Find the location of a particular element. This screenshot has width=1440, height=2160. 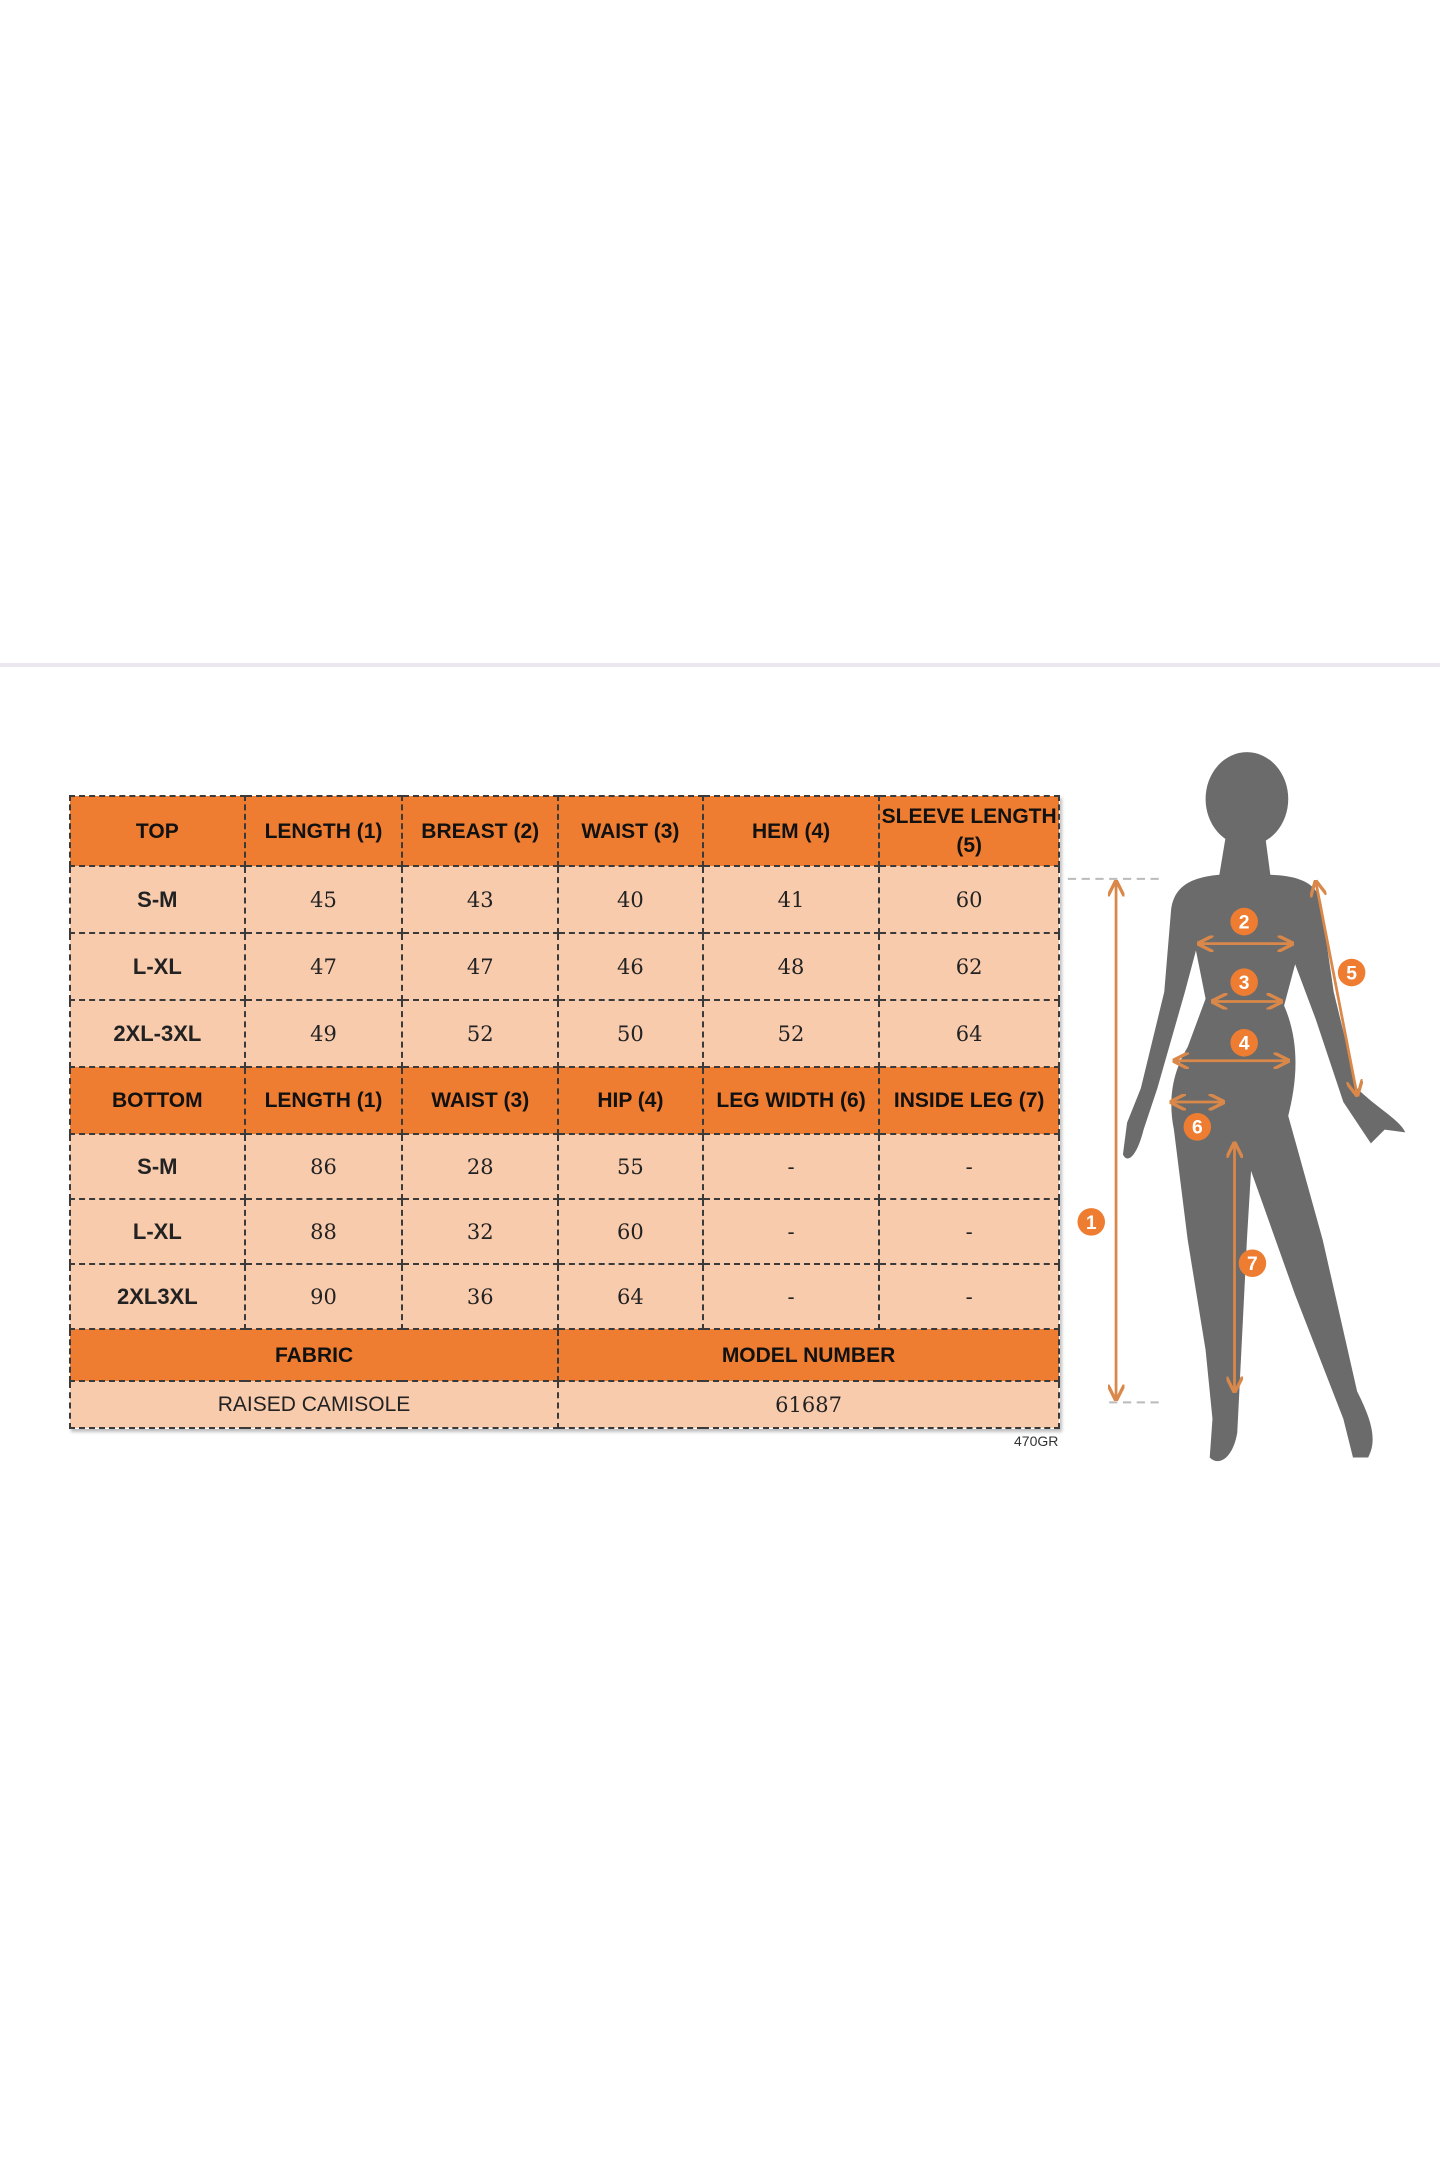

cell-value: 50 is located at coordinates (630, 1033).